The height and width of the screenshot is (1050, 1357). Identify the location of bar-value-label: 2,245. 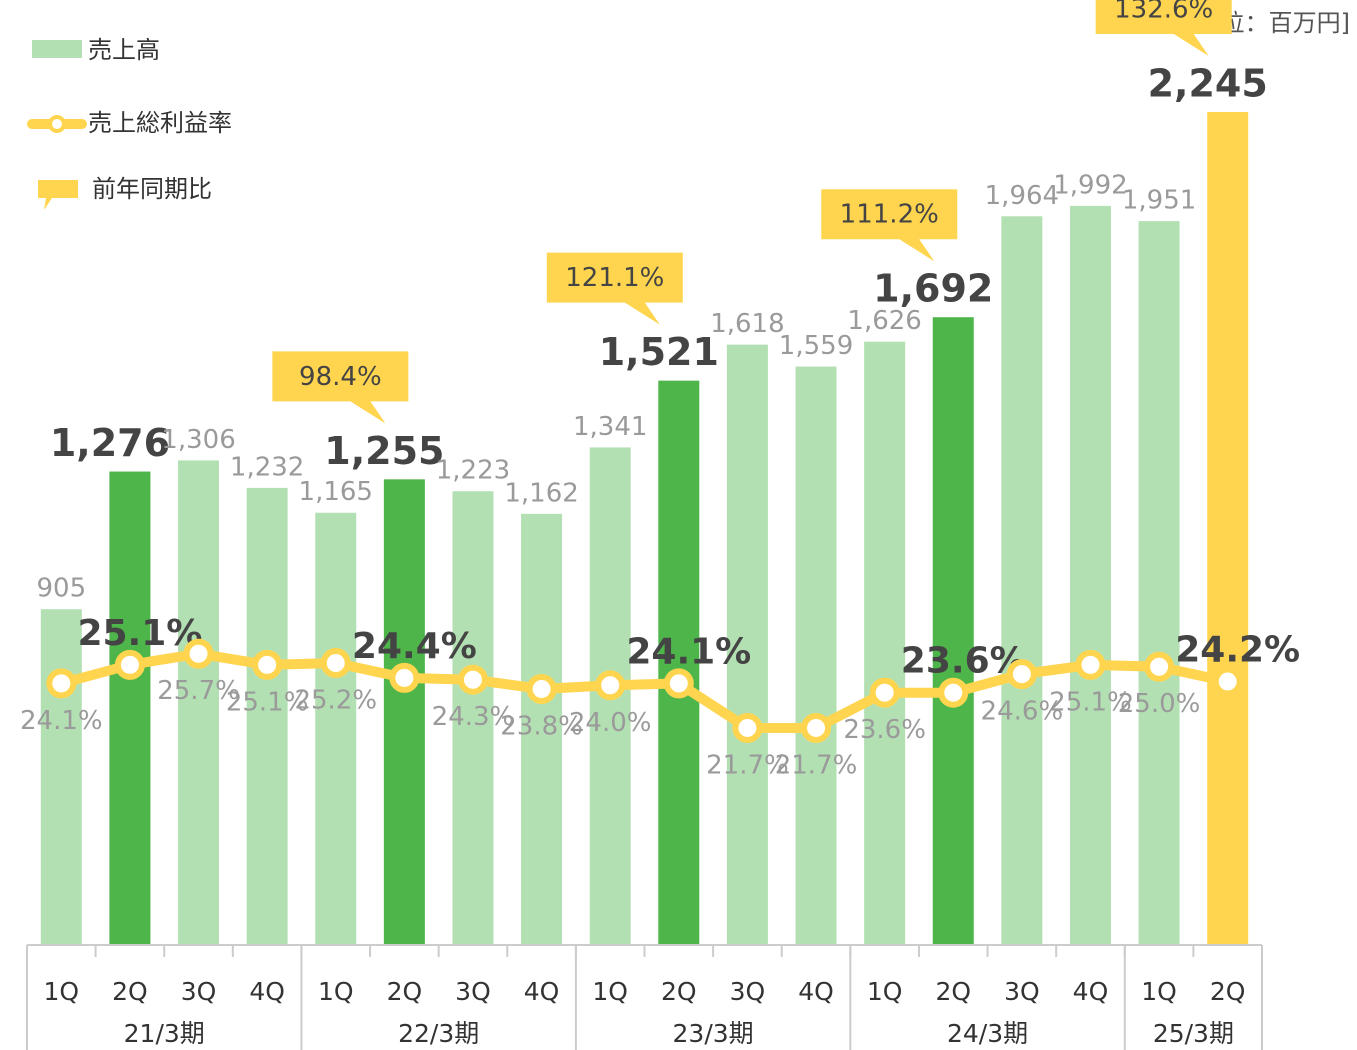
(1208, 84).